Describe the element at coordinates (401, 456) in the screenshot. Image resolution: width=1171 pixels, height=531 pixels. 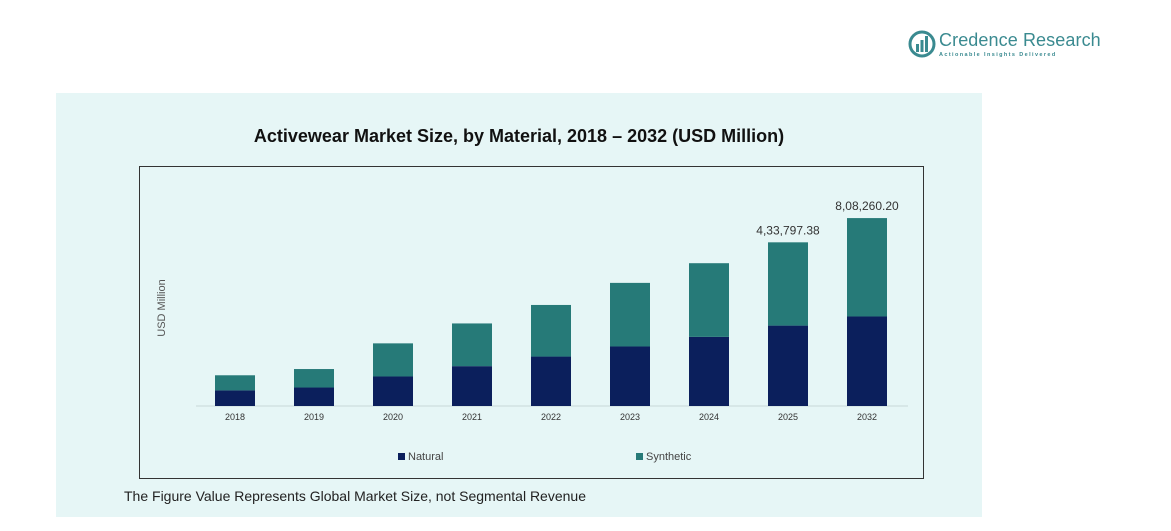
I see `legend-swatch-natural` at that location.